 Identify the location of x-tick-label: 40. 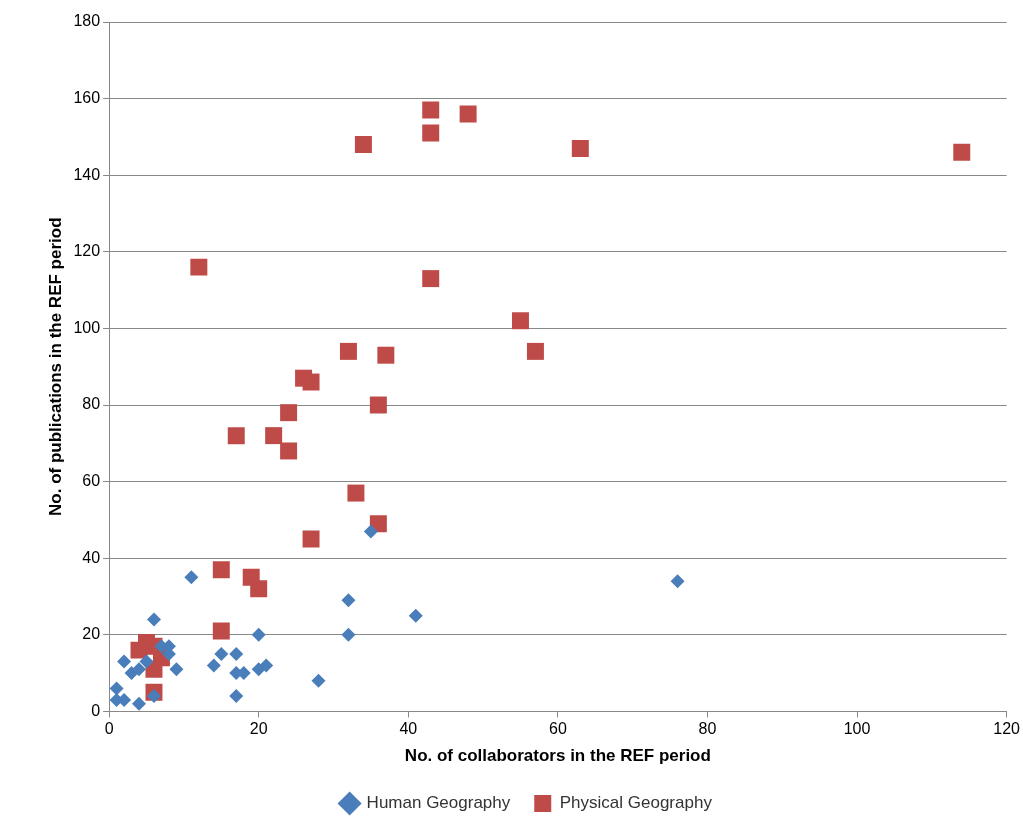
(408, 729).